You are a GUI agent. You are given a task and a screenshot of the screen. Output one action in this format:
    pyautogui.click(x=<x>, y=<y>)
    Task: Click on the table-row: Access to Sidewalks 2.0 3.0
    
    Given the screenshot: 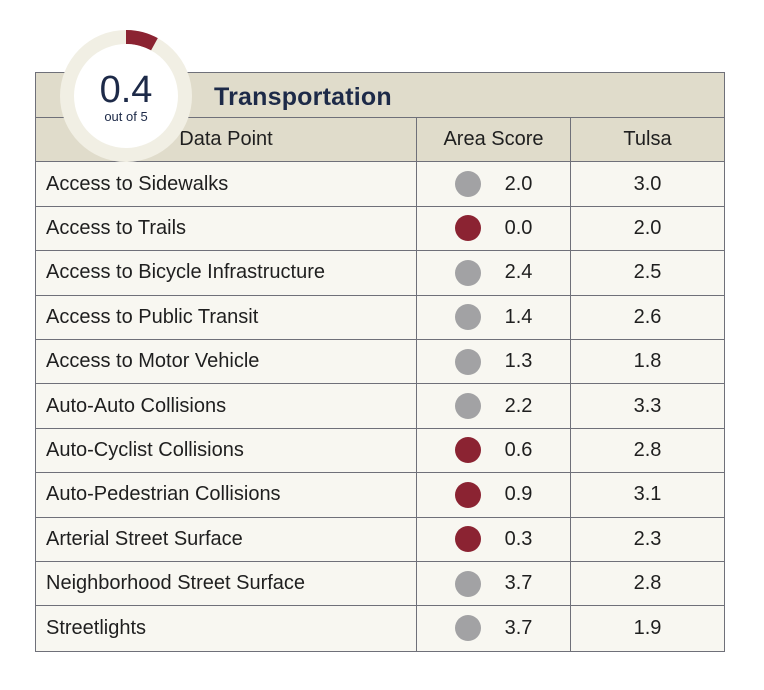 What is the action you would take?
    pyautogui.click(x=380, y=184)
    